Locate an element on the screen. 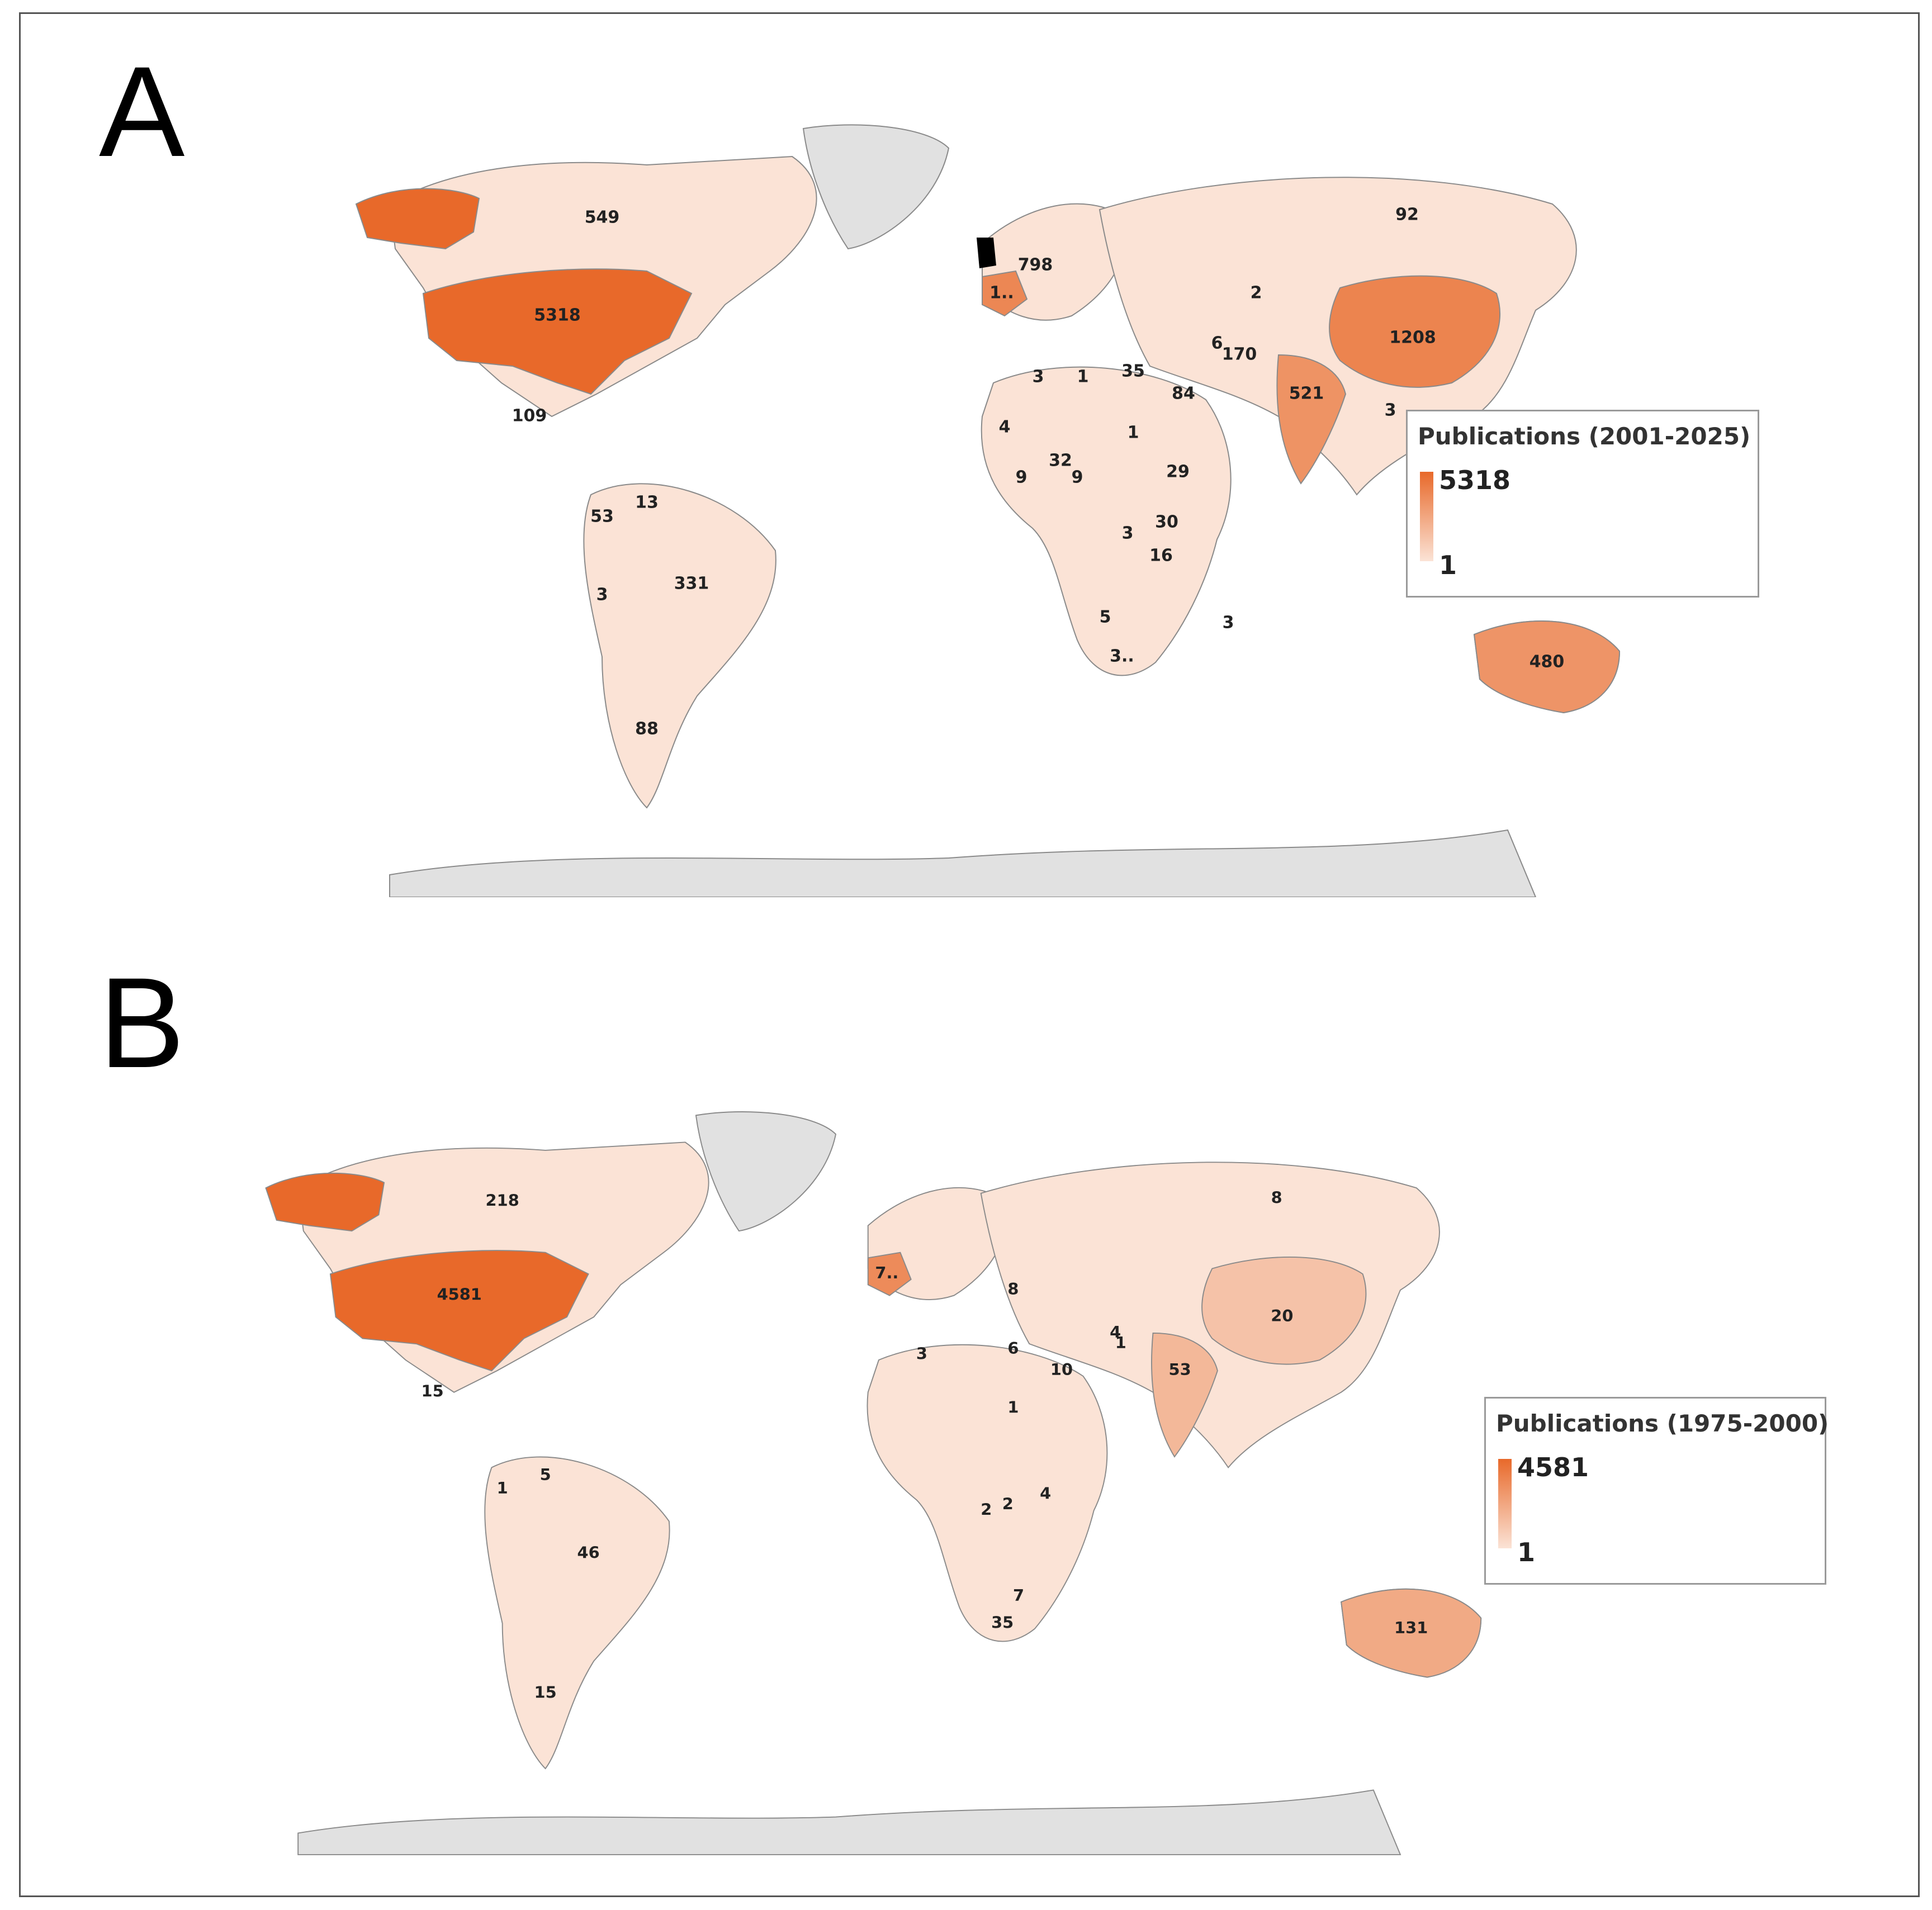  country-label-kenya: 30 is located at coordinates (1167, 522).